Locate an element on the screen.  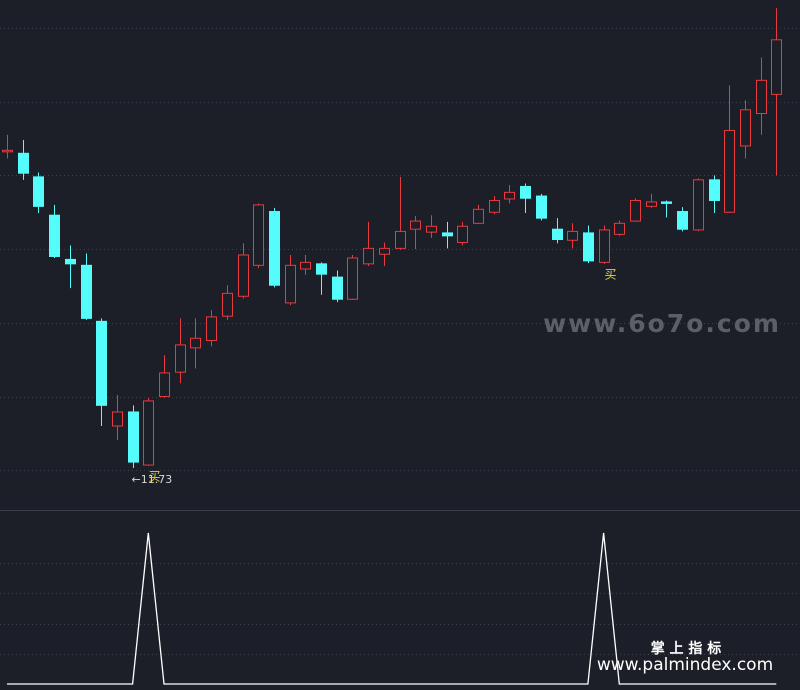
watermark: www.palmindex.com is located at coordinates (685, 665).